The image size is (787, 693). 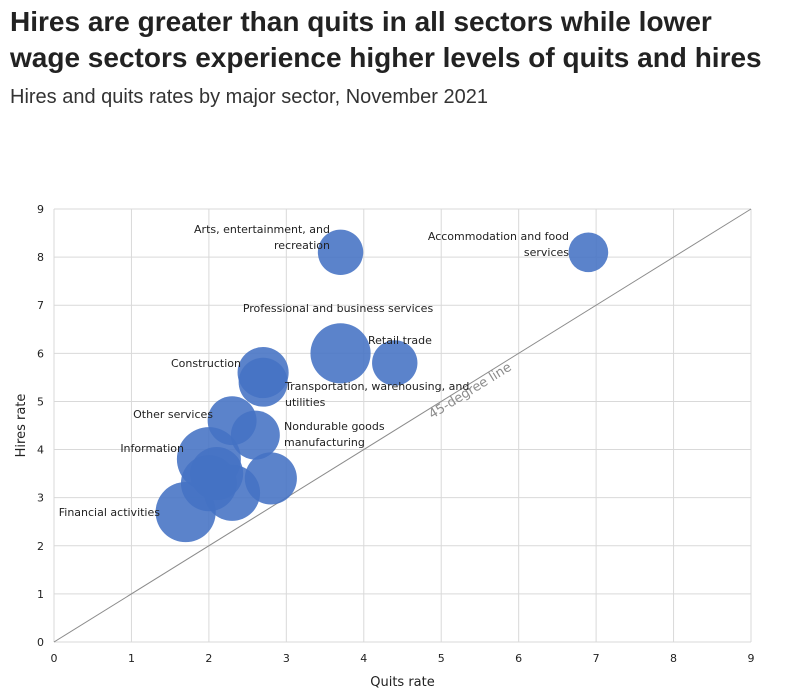 What do you see at coordinates (40, 305) in the screenshot?
I see `y-tick-label: 7` at bounding box center [40, 305].